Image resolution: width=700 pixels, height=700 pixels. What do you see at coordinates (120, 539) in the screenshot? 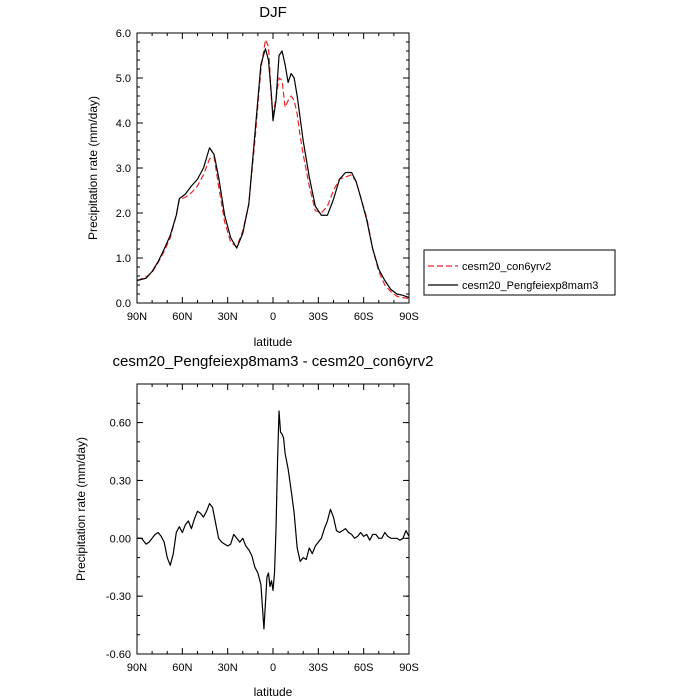
I see `y-tick-label: 0.00` at bounding box center [120, 539].